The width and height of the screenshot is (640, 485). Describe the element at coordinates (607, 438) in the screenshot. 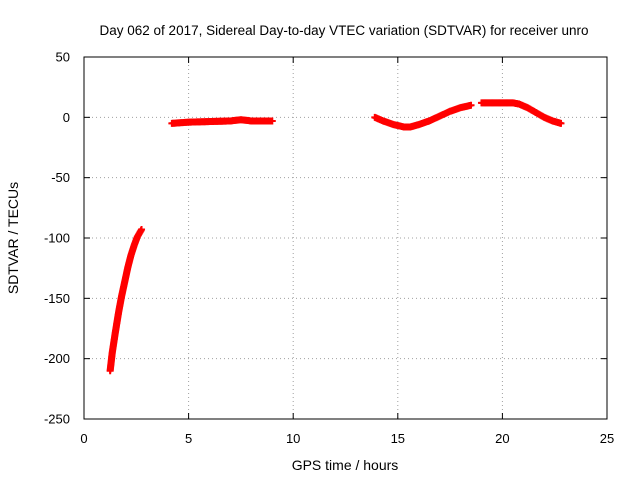

I see `x-tick-label: 25` at that location.